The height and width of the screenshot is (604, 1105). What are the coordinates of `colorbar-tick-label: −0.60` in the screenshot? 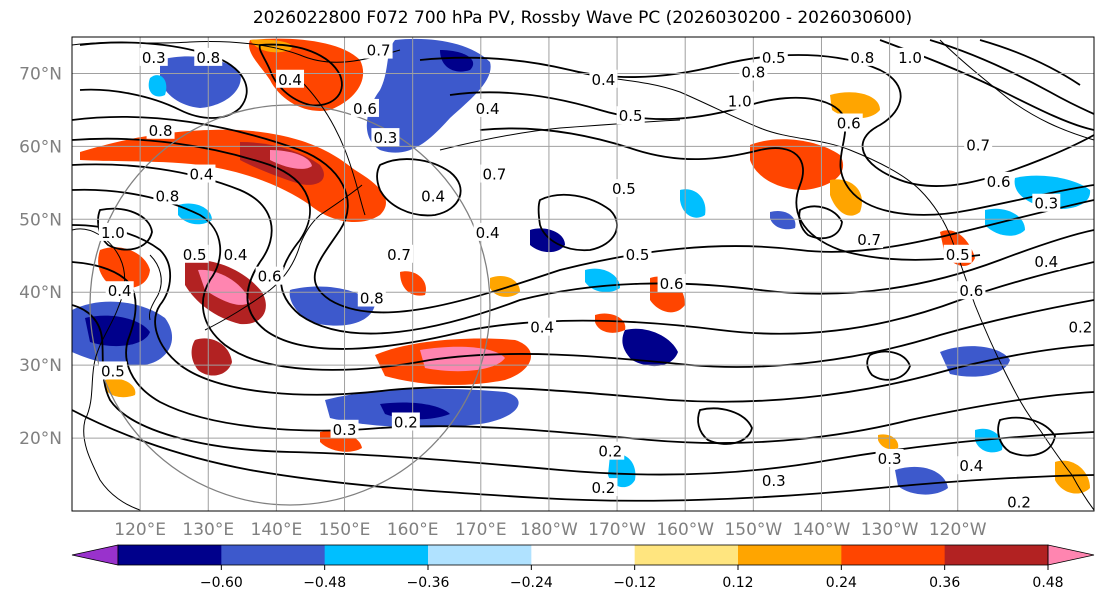 It's located at (221, 583).